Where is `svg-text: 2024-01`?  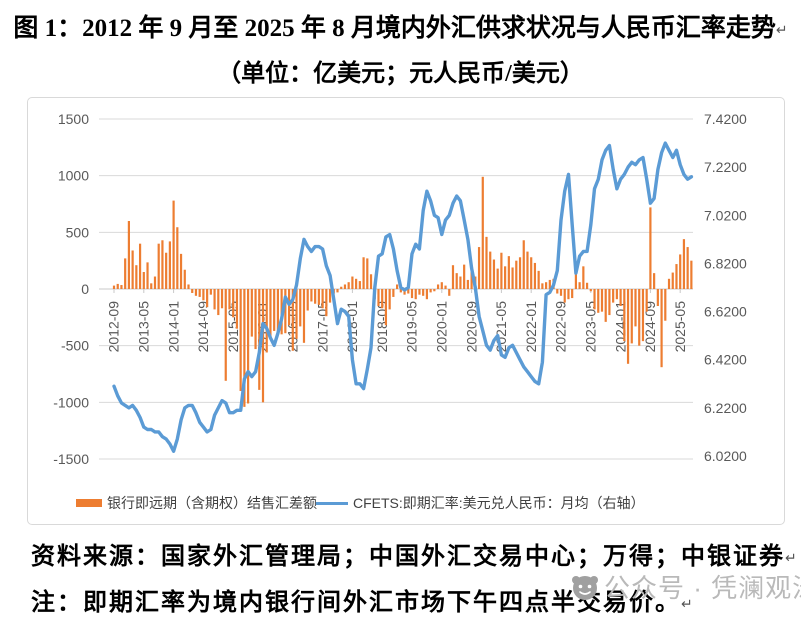
svg-text: 2024-01 is located at coordinates (620, 327).